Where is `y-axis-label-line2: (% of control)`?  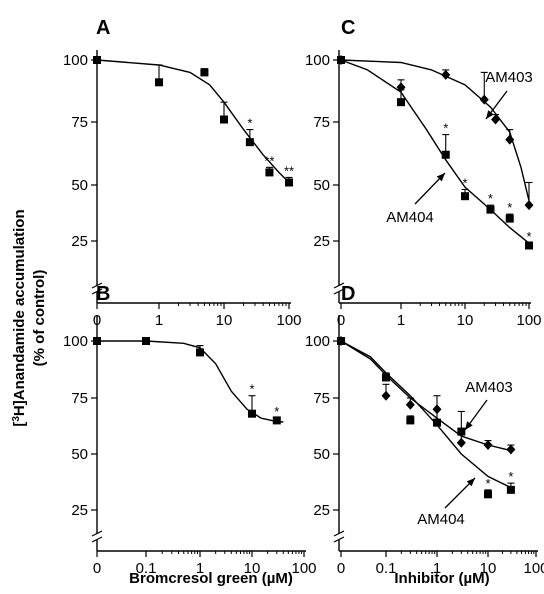 y-axis-label-line2: (% of control) is located at coordinates (39, 318).